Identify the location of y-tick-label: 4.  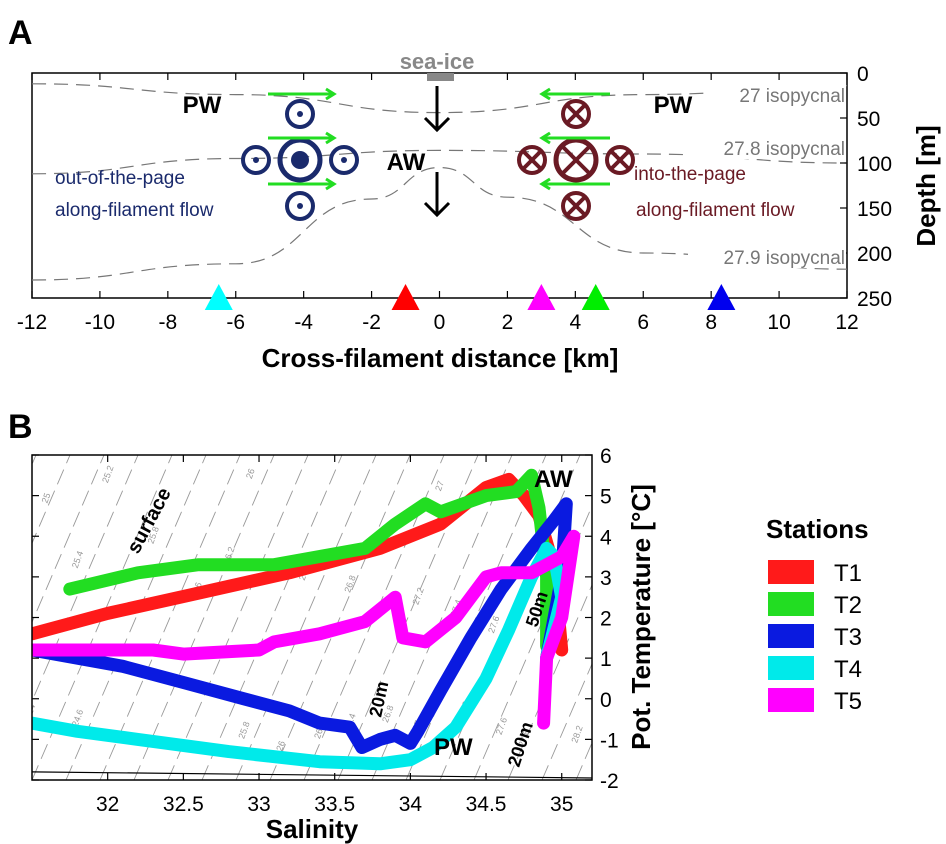
(606, 537).